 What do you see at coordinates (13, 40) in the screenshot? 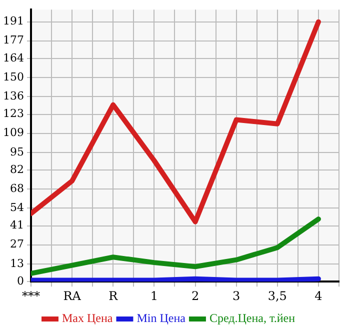
I see `y-tick-label: 177` at bounding box center [13, 40].